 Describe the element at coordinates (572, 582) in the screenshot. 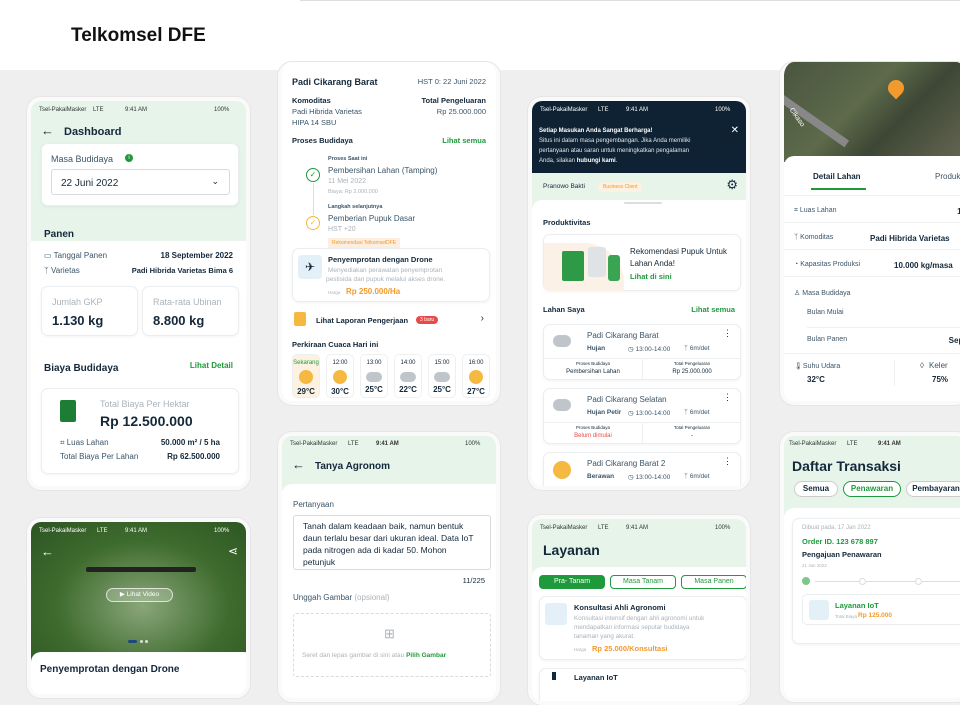

I see `tab-pra-tanam: Pra- Tanam` at that location.